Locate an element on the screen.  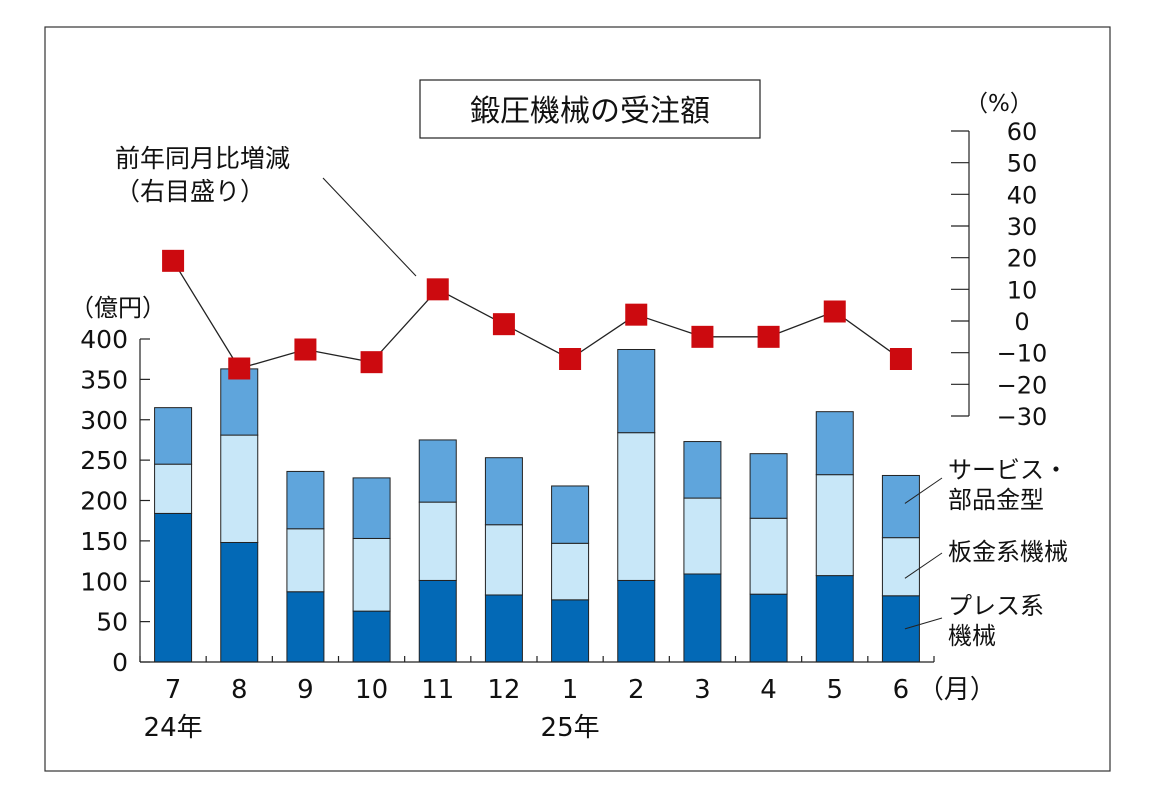
right-tick-label: −30 is located at coordinates (1022, 417).